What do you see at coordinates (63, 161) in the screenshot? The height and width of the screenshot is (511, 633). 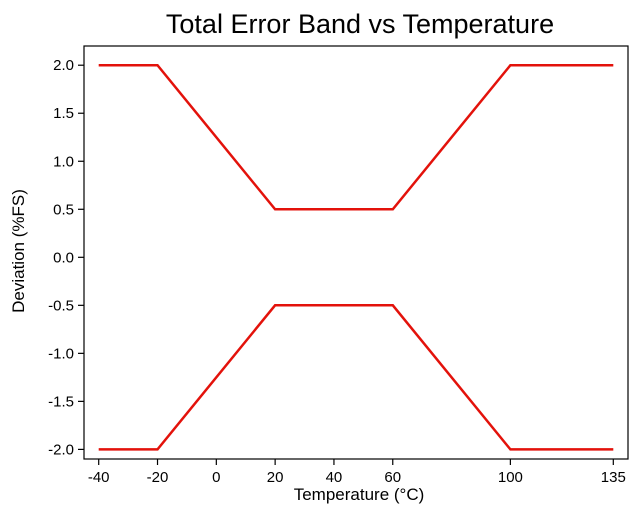 I see `y-tick-label: 1.0` at bounding box center [63, 161].